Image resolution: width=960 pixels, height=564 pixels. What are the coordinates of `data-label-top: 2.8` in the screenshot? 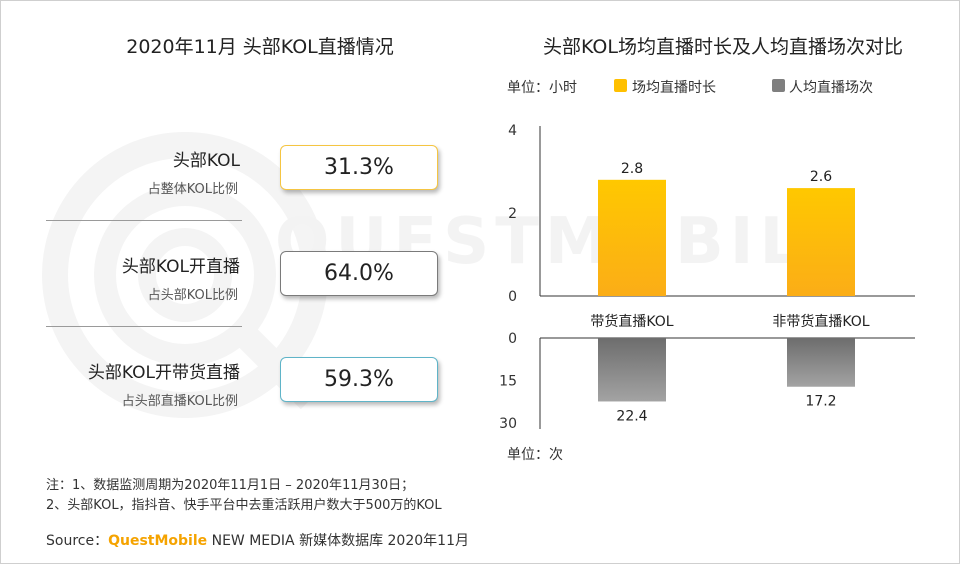 It's located at (632, 169).